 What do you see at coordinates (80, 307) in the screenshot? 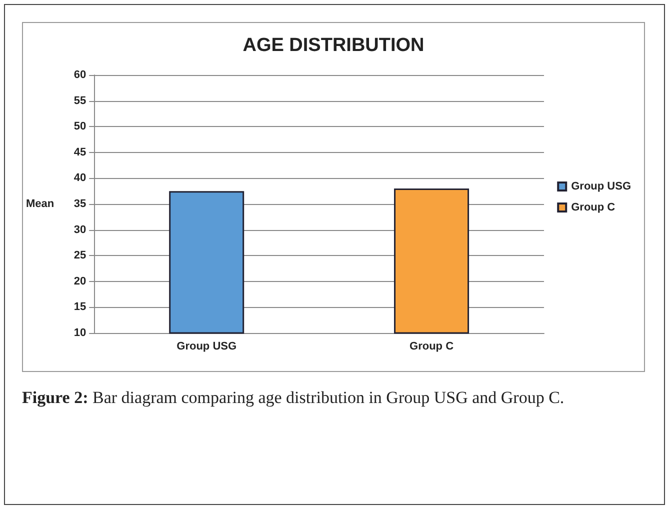
I see `y-tick-label: 15` at bounding box center [80, 307].